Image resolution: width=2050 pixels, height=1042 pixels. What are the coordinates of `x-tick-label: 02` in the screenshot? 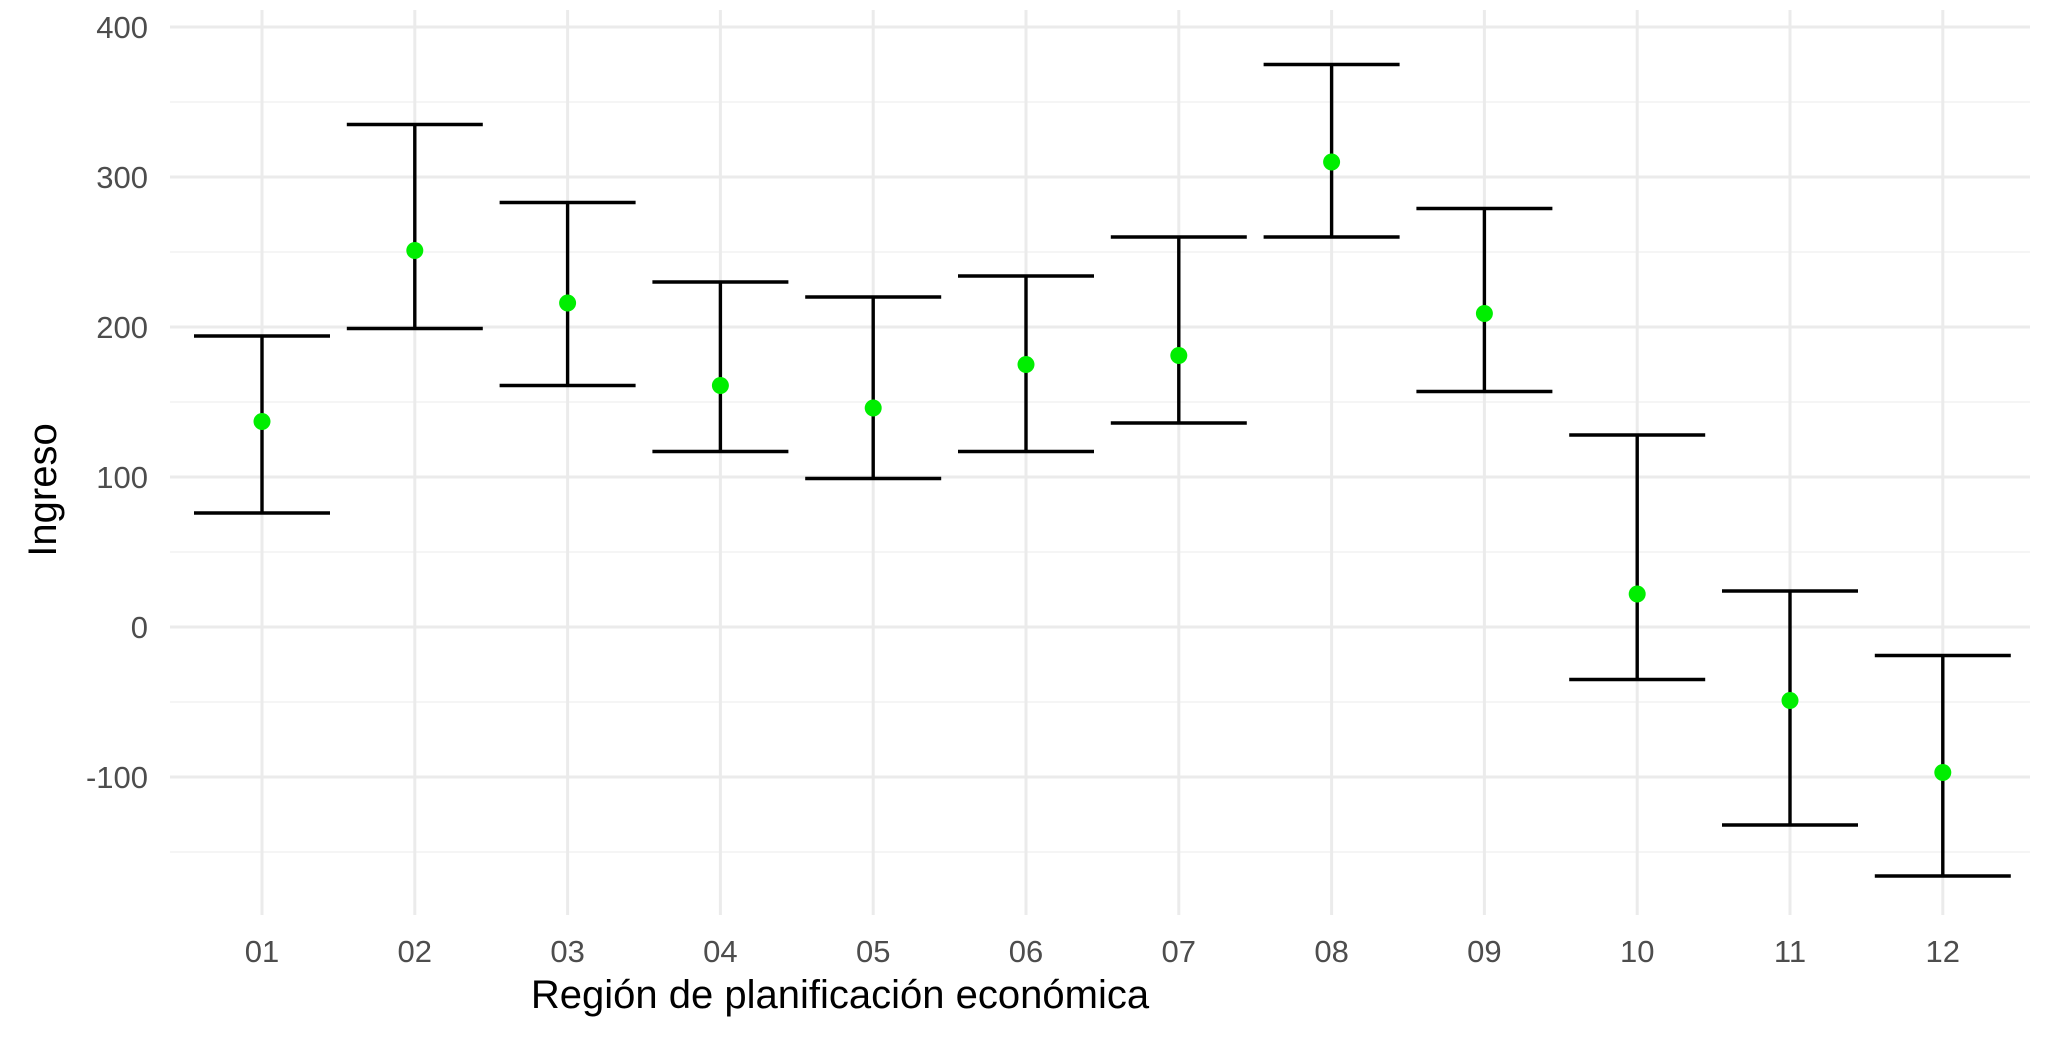 It's located at (415, 951).